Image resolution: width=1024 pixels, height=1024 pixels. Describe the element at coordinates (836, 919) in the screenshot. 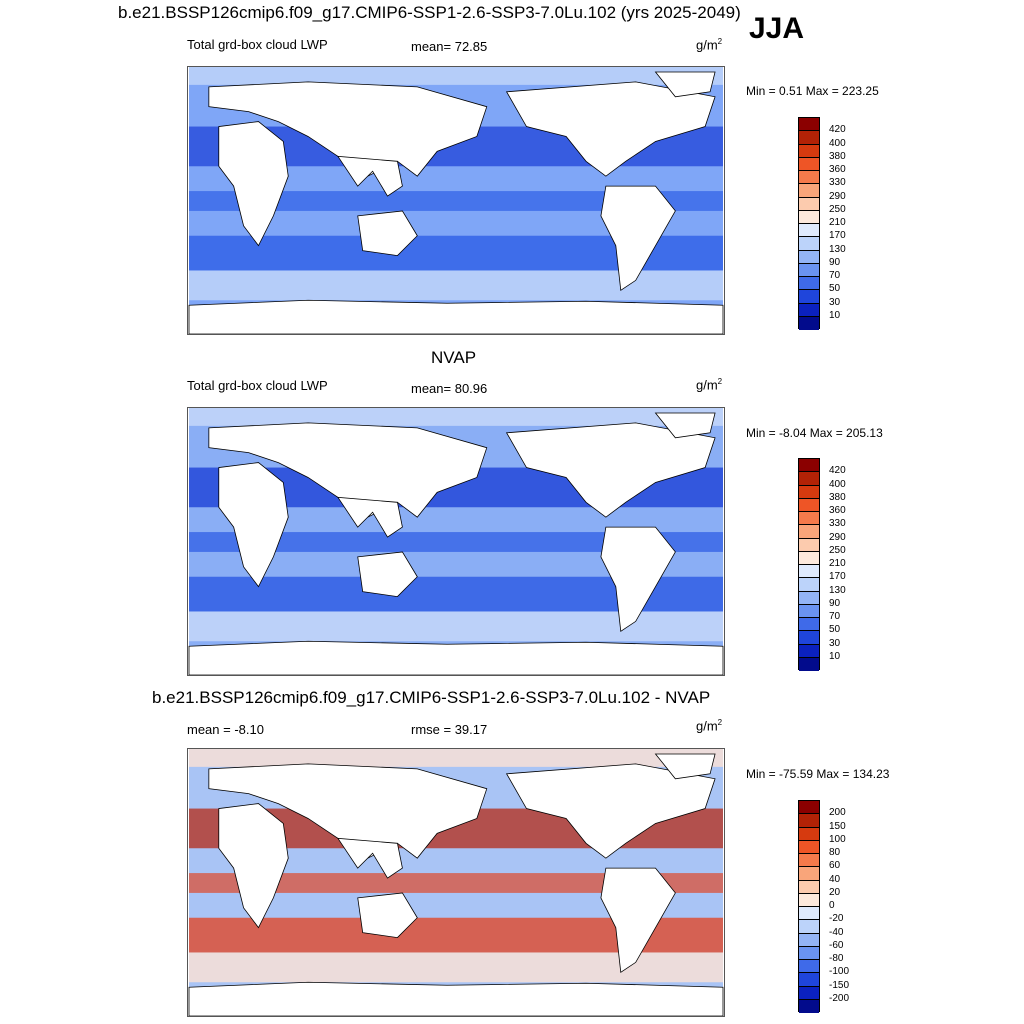

I see `colorbar-tick-label: -20` at that location.